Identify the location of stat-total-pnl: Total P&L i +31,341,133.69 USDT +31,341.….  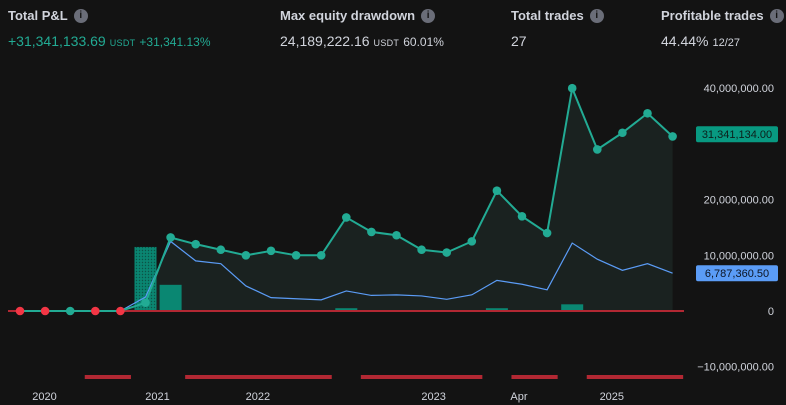
(109, 28).